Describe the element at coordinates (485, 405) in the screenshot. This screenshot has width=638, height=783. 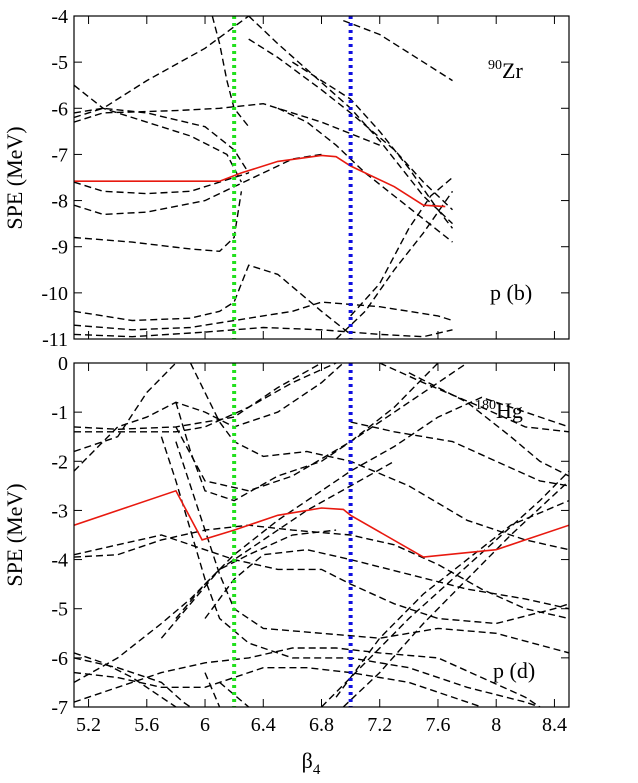
I see `bottom-nucleus-mass: 180` at that location.